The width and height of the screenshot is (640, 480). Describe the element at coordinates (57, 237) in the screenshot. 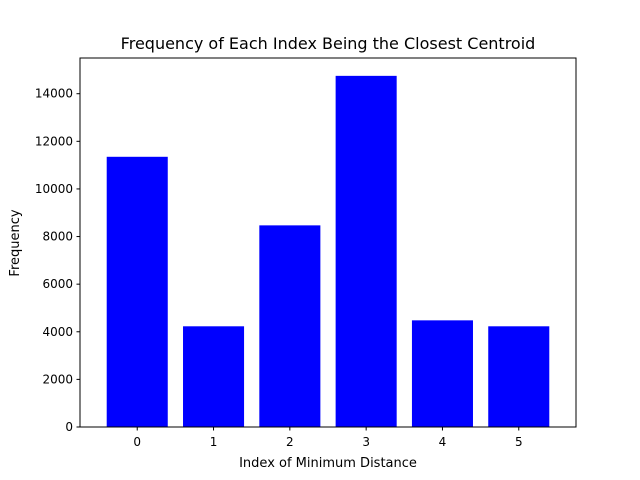

I see `y-tick-label: 8000` at that location.